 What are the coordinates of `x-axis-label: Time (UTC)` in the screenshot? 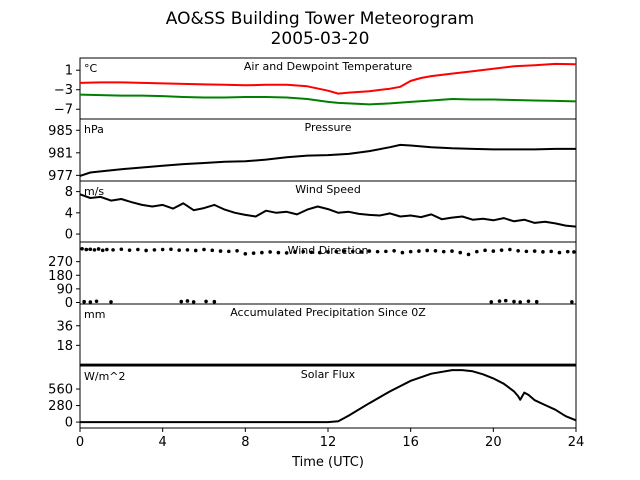 It's located at (327, 462).